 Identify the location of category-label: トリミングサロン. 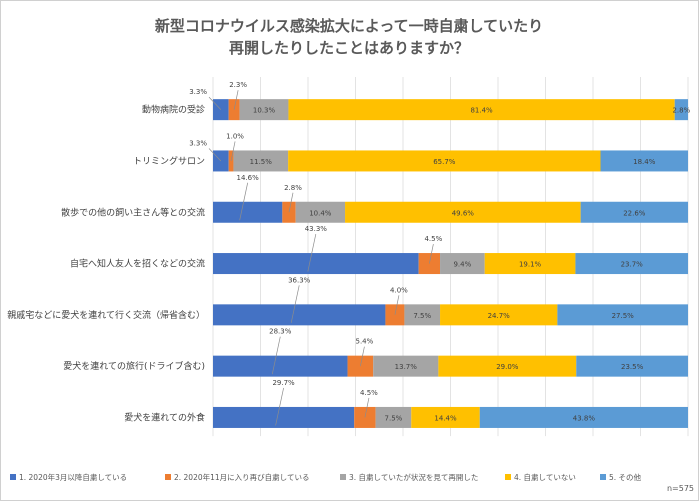
(169, 161).